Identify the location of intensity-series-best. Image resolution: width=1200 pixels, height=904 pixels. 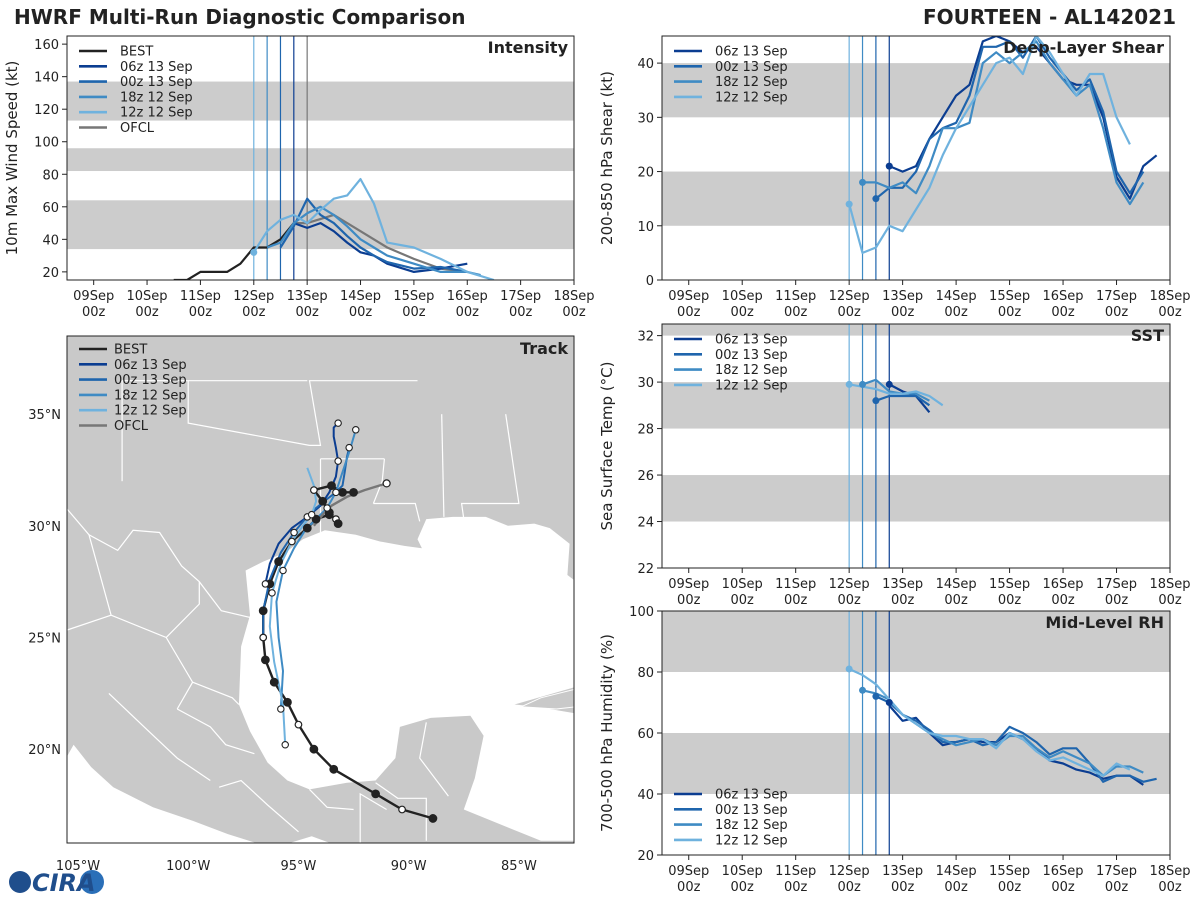
(234, 251).